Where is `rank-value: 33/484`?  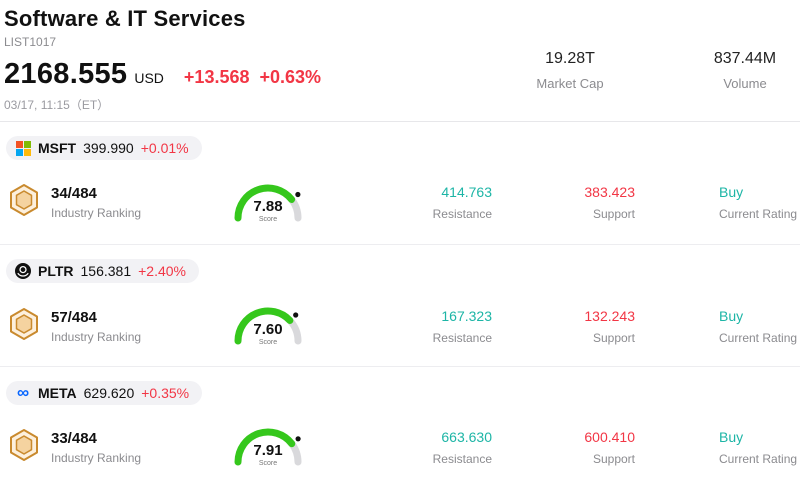 rank-value: 33/484 is located at coordinates (74, 438).